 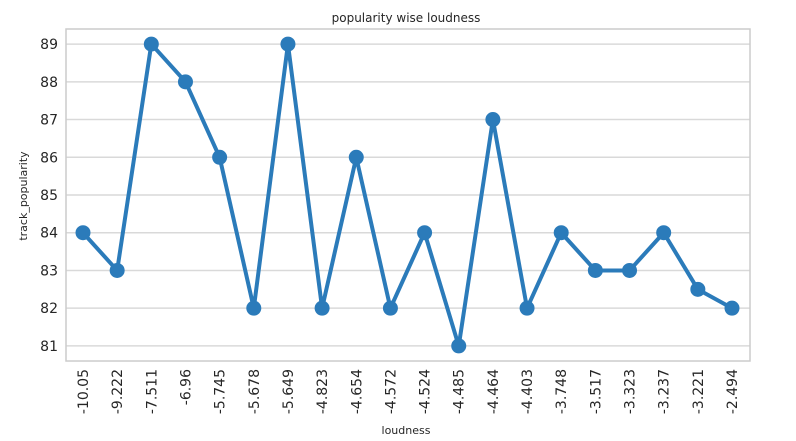 I want to click on y-axis-label: track_popularity, so click(x=23, y=196).